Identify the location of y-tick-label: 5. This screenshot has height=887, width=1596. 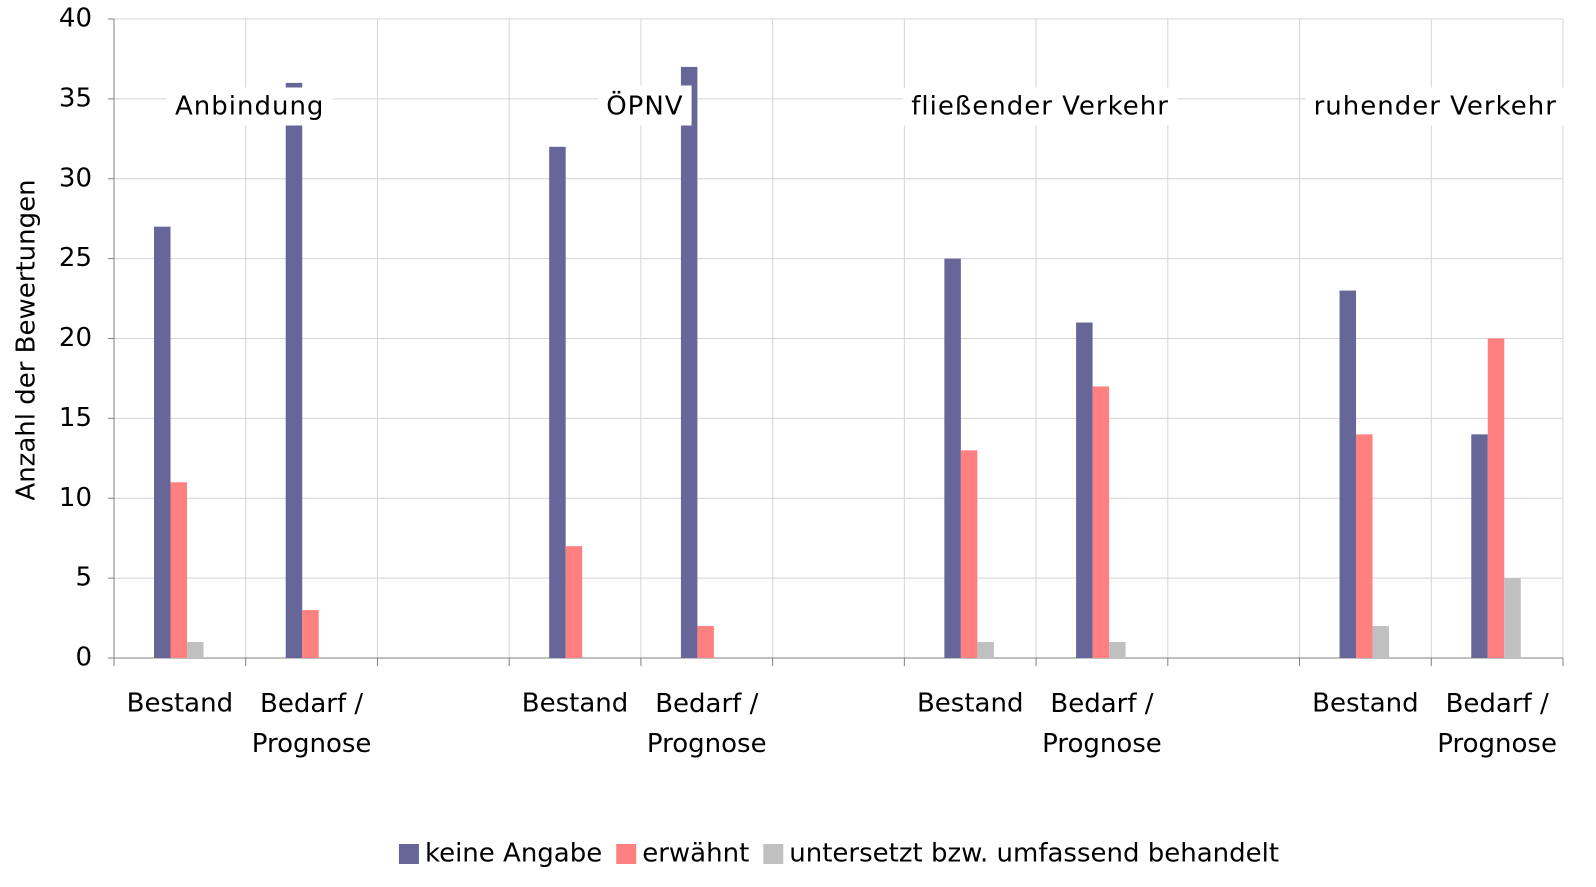
(83, 578).